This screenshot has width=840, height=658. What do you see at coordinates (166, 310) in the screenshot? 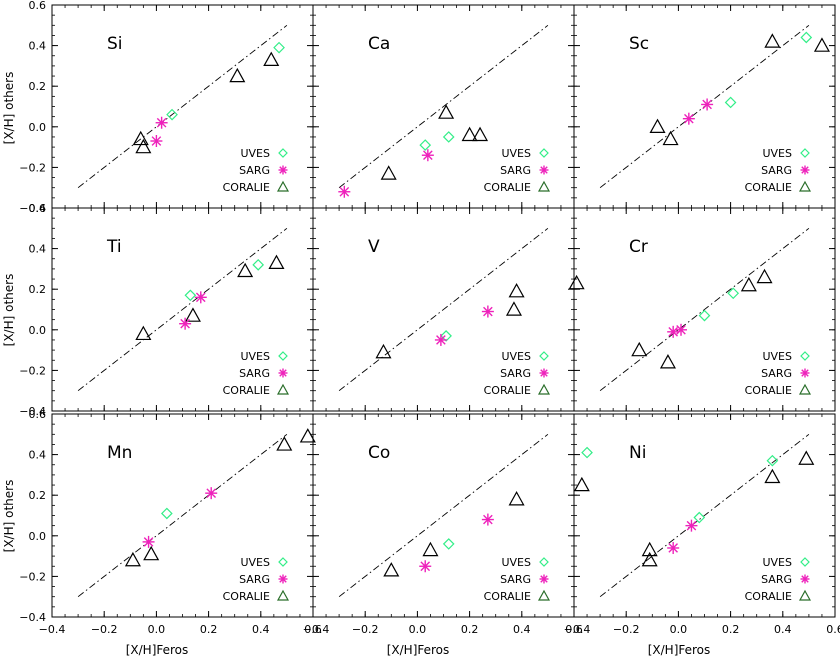
I see `panel-ti: −0.4 −0.2 0.0 0.2 0.4 0.6 Ti UVES SARG CORALIE` at bounding box center [166, 310].